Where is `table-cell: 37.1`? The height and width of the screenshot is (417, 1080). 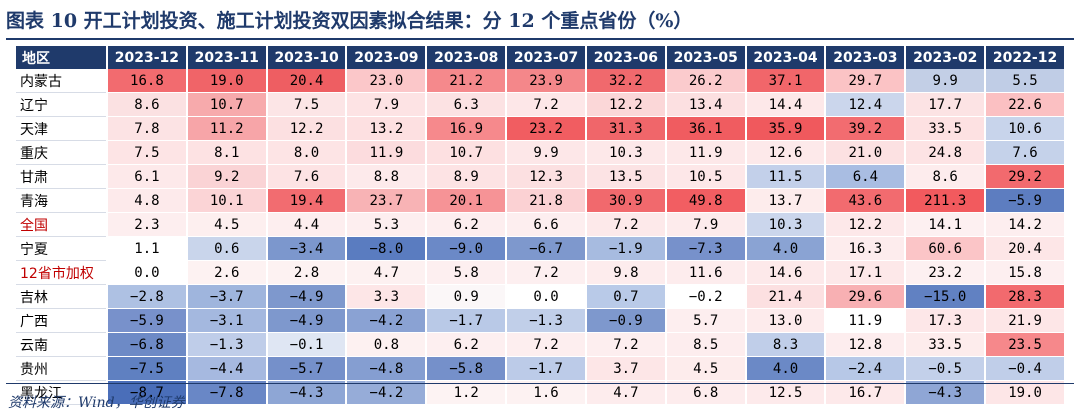
table-cell: 37.1 is located at coordinates (785, 81).